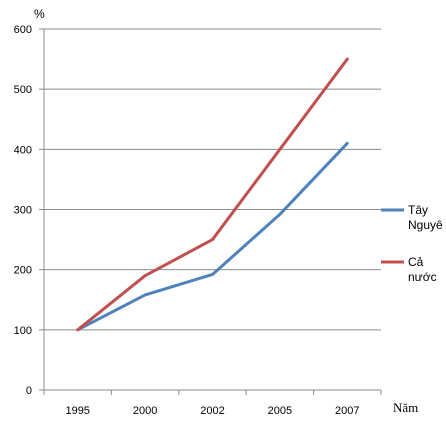  I want to click on x-tick-label: 2007, so click(347, 411).